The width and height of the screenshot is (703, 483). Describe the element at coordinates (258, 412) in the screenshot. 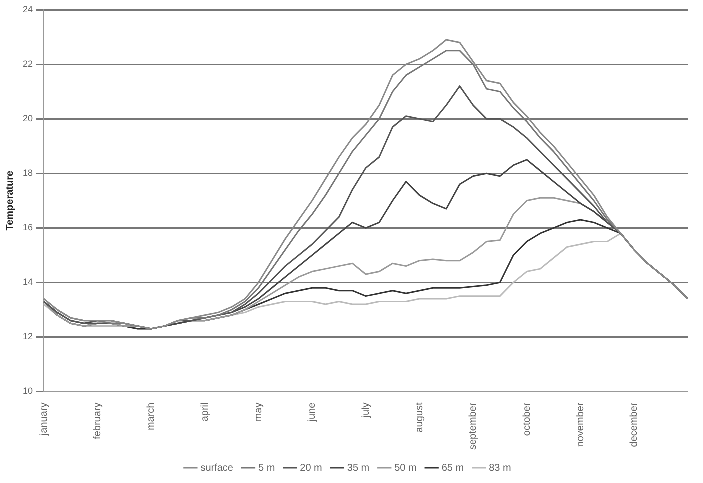

I see `x-tick-label: may` at that location.